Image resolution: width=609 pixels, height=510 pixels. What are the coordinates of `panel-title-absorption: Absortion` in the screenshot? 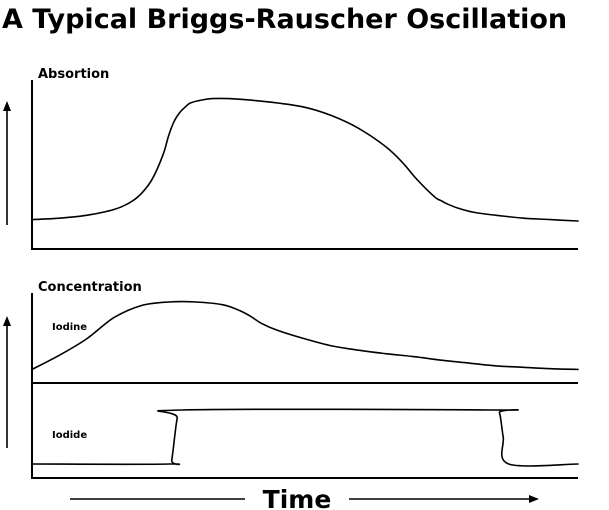 It's located at (73, 74).